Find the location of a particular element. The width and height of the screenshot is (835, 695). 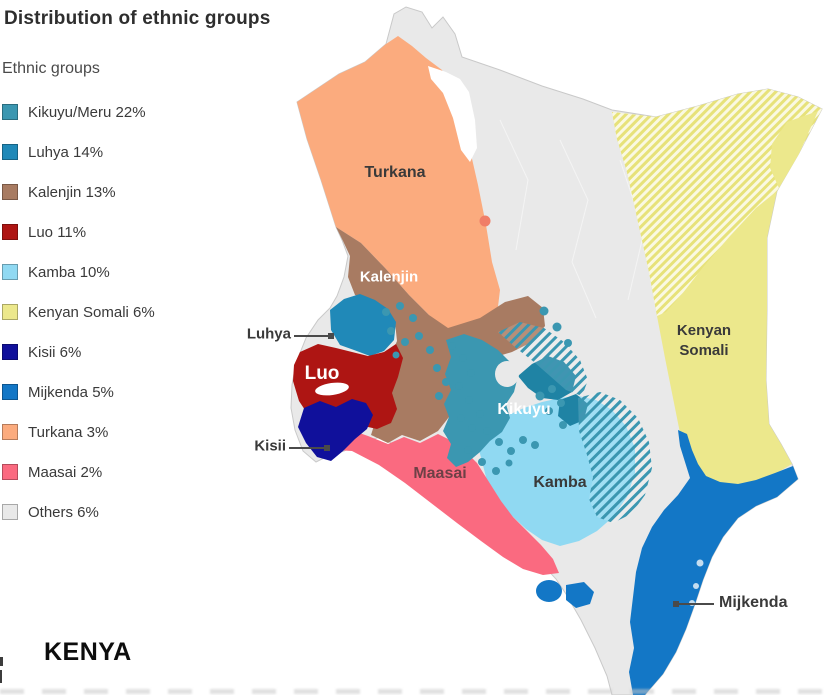

legend-item-luhya: Luhya 14% is located at coordinates (117, 152).